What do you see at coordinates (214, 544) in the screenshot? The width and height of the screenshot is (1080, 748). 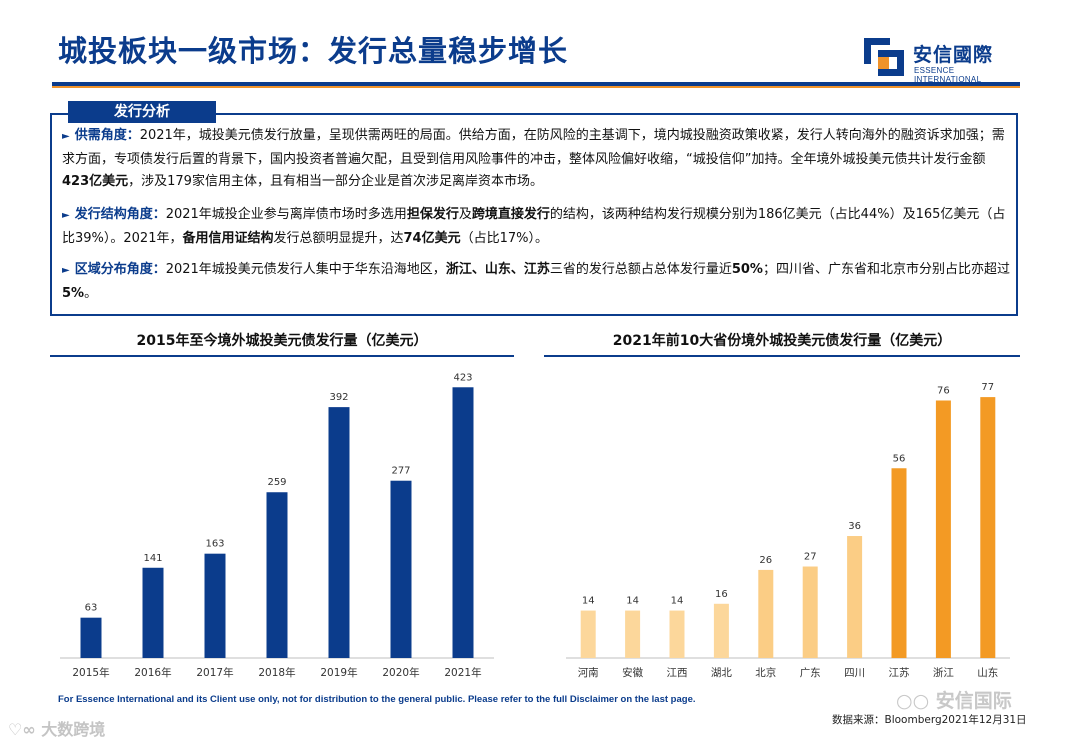 I see `data-label-3: 163` at bounding box center [214, 544].